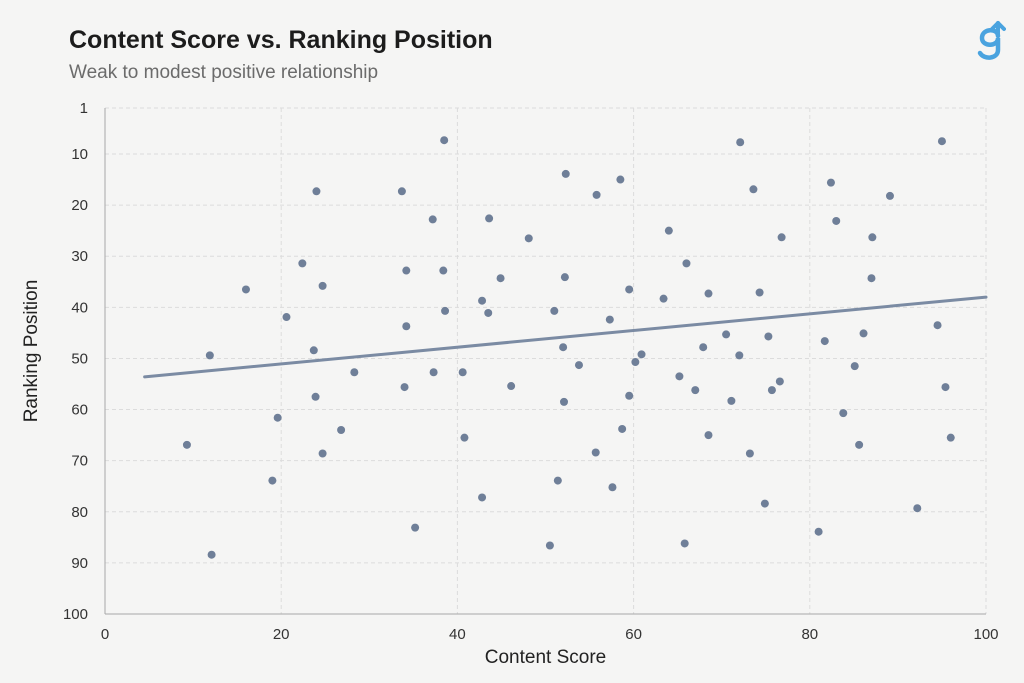 The height and width of the screenshot is (683, 1024). I want to click on trendline-layer, so click(565, 337).